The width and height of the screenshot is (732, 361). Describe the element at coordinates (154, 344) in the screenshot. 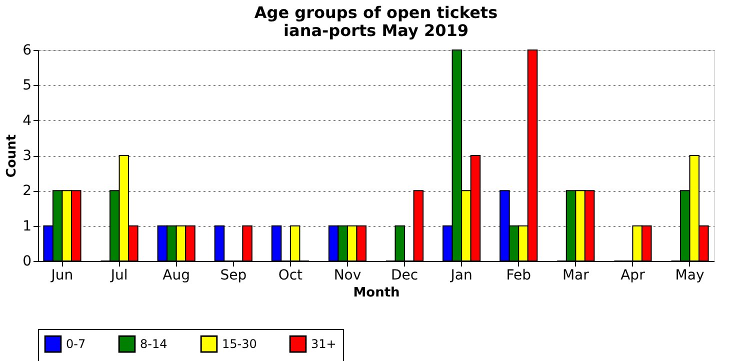

I see `legend-label: 8-14` at that location.